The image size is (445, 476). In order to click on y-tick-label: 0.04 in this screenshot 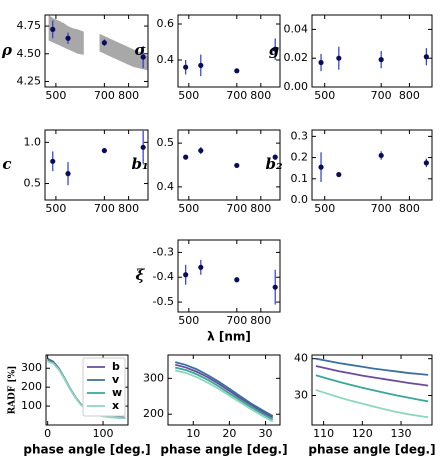, I will do `click(296, 28)`.